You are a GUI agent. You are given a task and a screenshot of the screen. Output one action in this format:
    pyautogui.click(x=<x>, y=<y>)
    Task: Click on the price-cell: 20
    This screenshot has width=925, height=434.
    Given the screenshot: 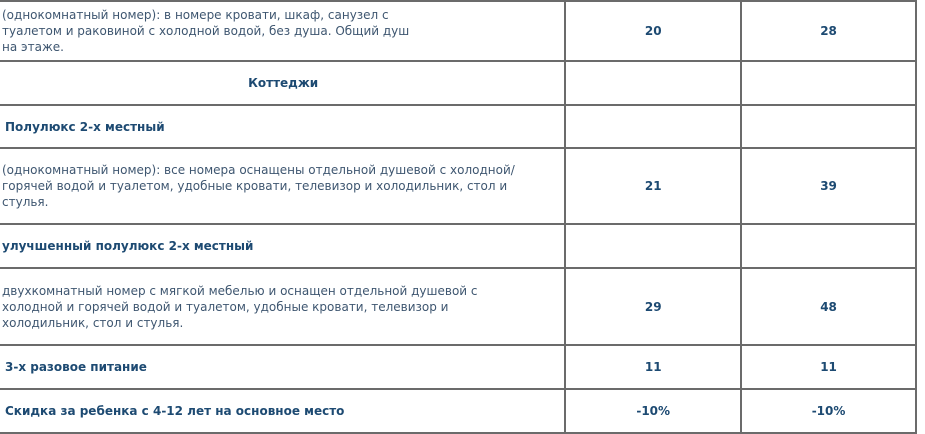 What is the action you would take?
    pyautogui.click(x=653, y=31)
    